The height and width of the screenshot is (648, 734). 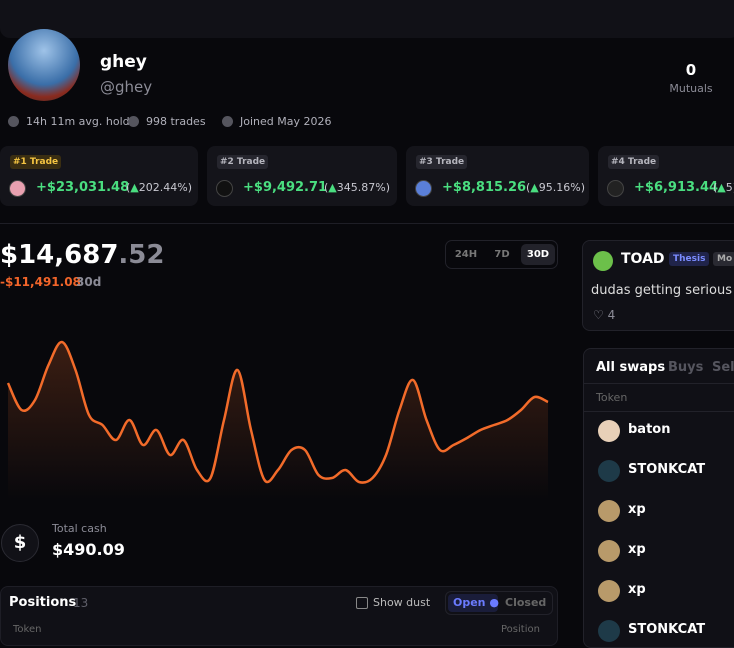 What do you see at coordinates (484, 187) in the screenshot?
I see `trade-pnl: +$8,815.26` at bounding box center [484, 187].